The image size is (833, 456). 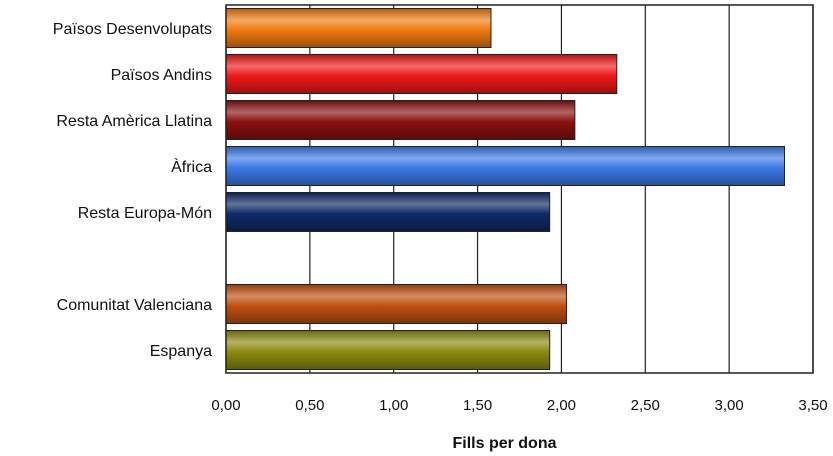 What do you see at coordinates (393, 405) in the screenshot?
I see `x-tick-label: 1,00` at bounding box center [393, 405].